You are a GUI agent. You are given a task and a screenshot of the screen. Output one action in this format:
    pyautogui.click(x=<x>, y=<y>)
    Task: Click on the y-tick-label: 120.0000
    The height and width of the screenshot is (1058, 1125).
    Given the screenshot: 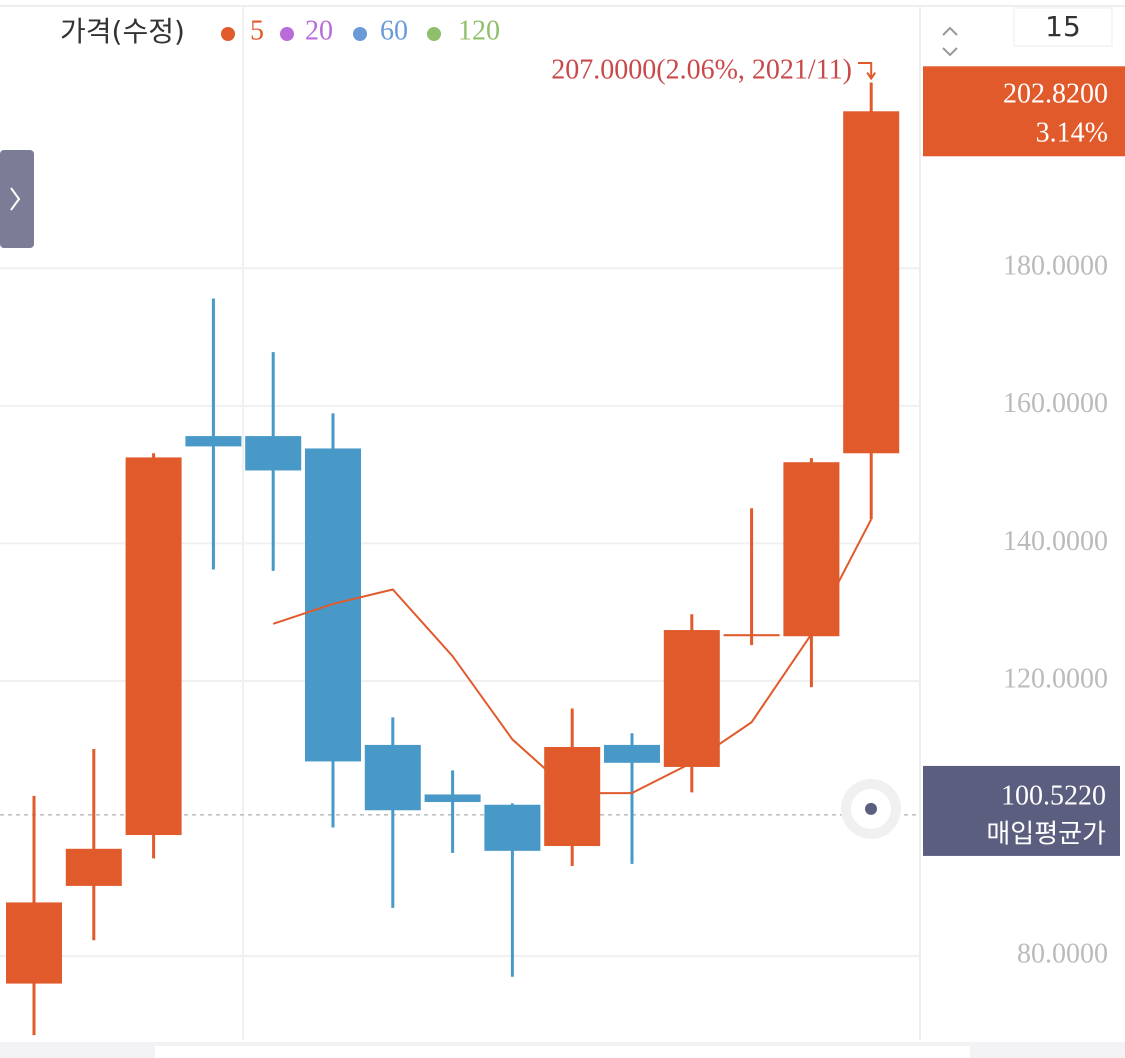 What is the action you would take?
    pyautogui.click(x=1055, y=678)
    